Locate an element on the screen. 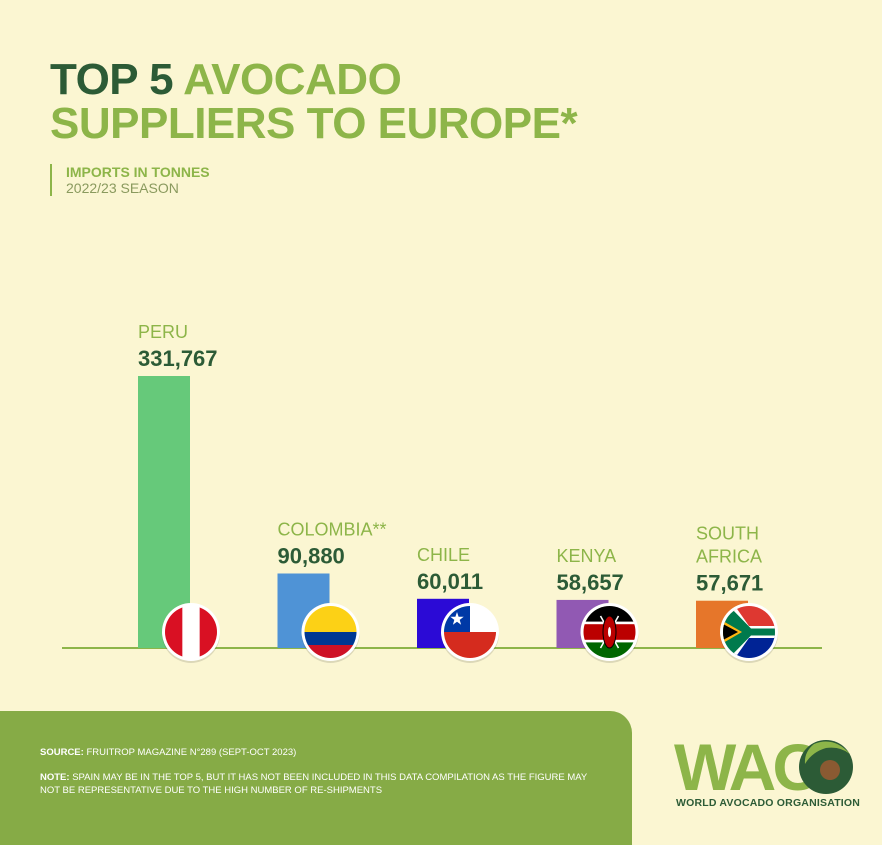 Image resolution: width=882 pixels, height=845 pixels. chile-flag-icon is located at coordinates (470, 633).